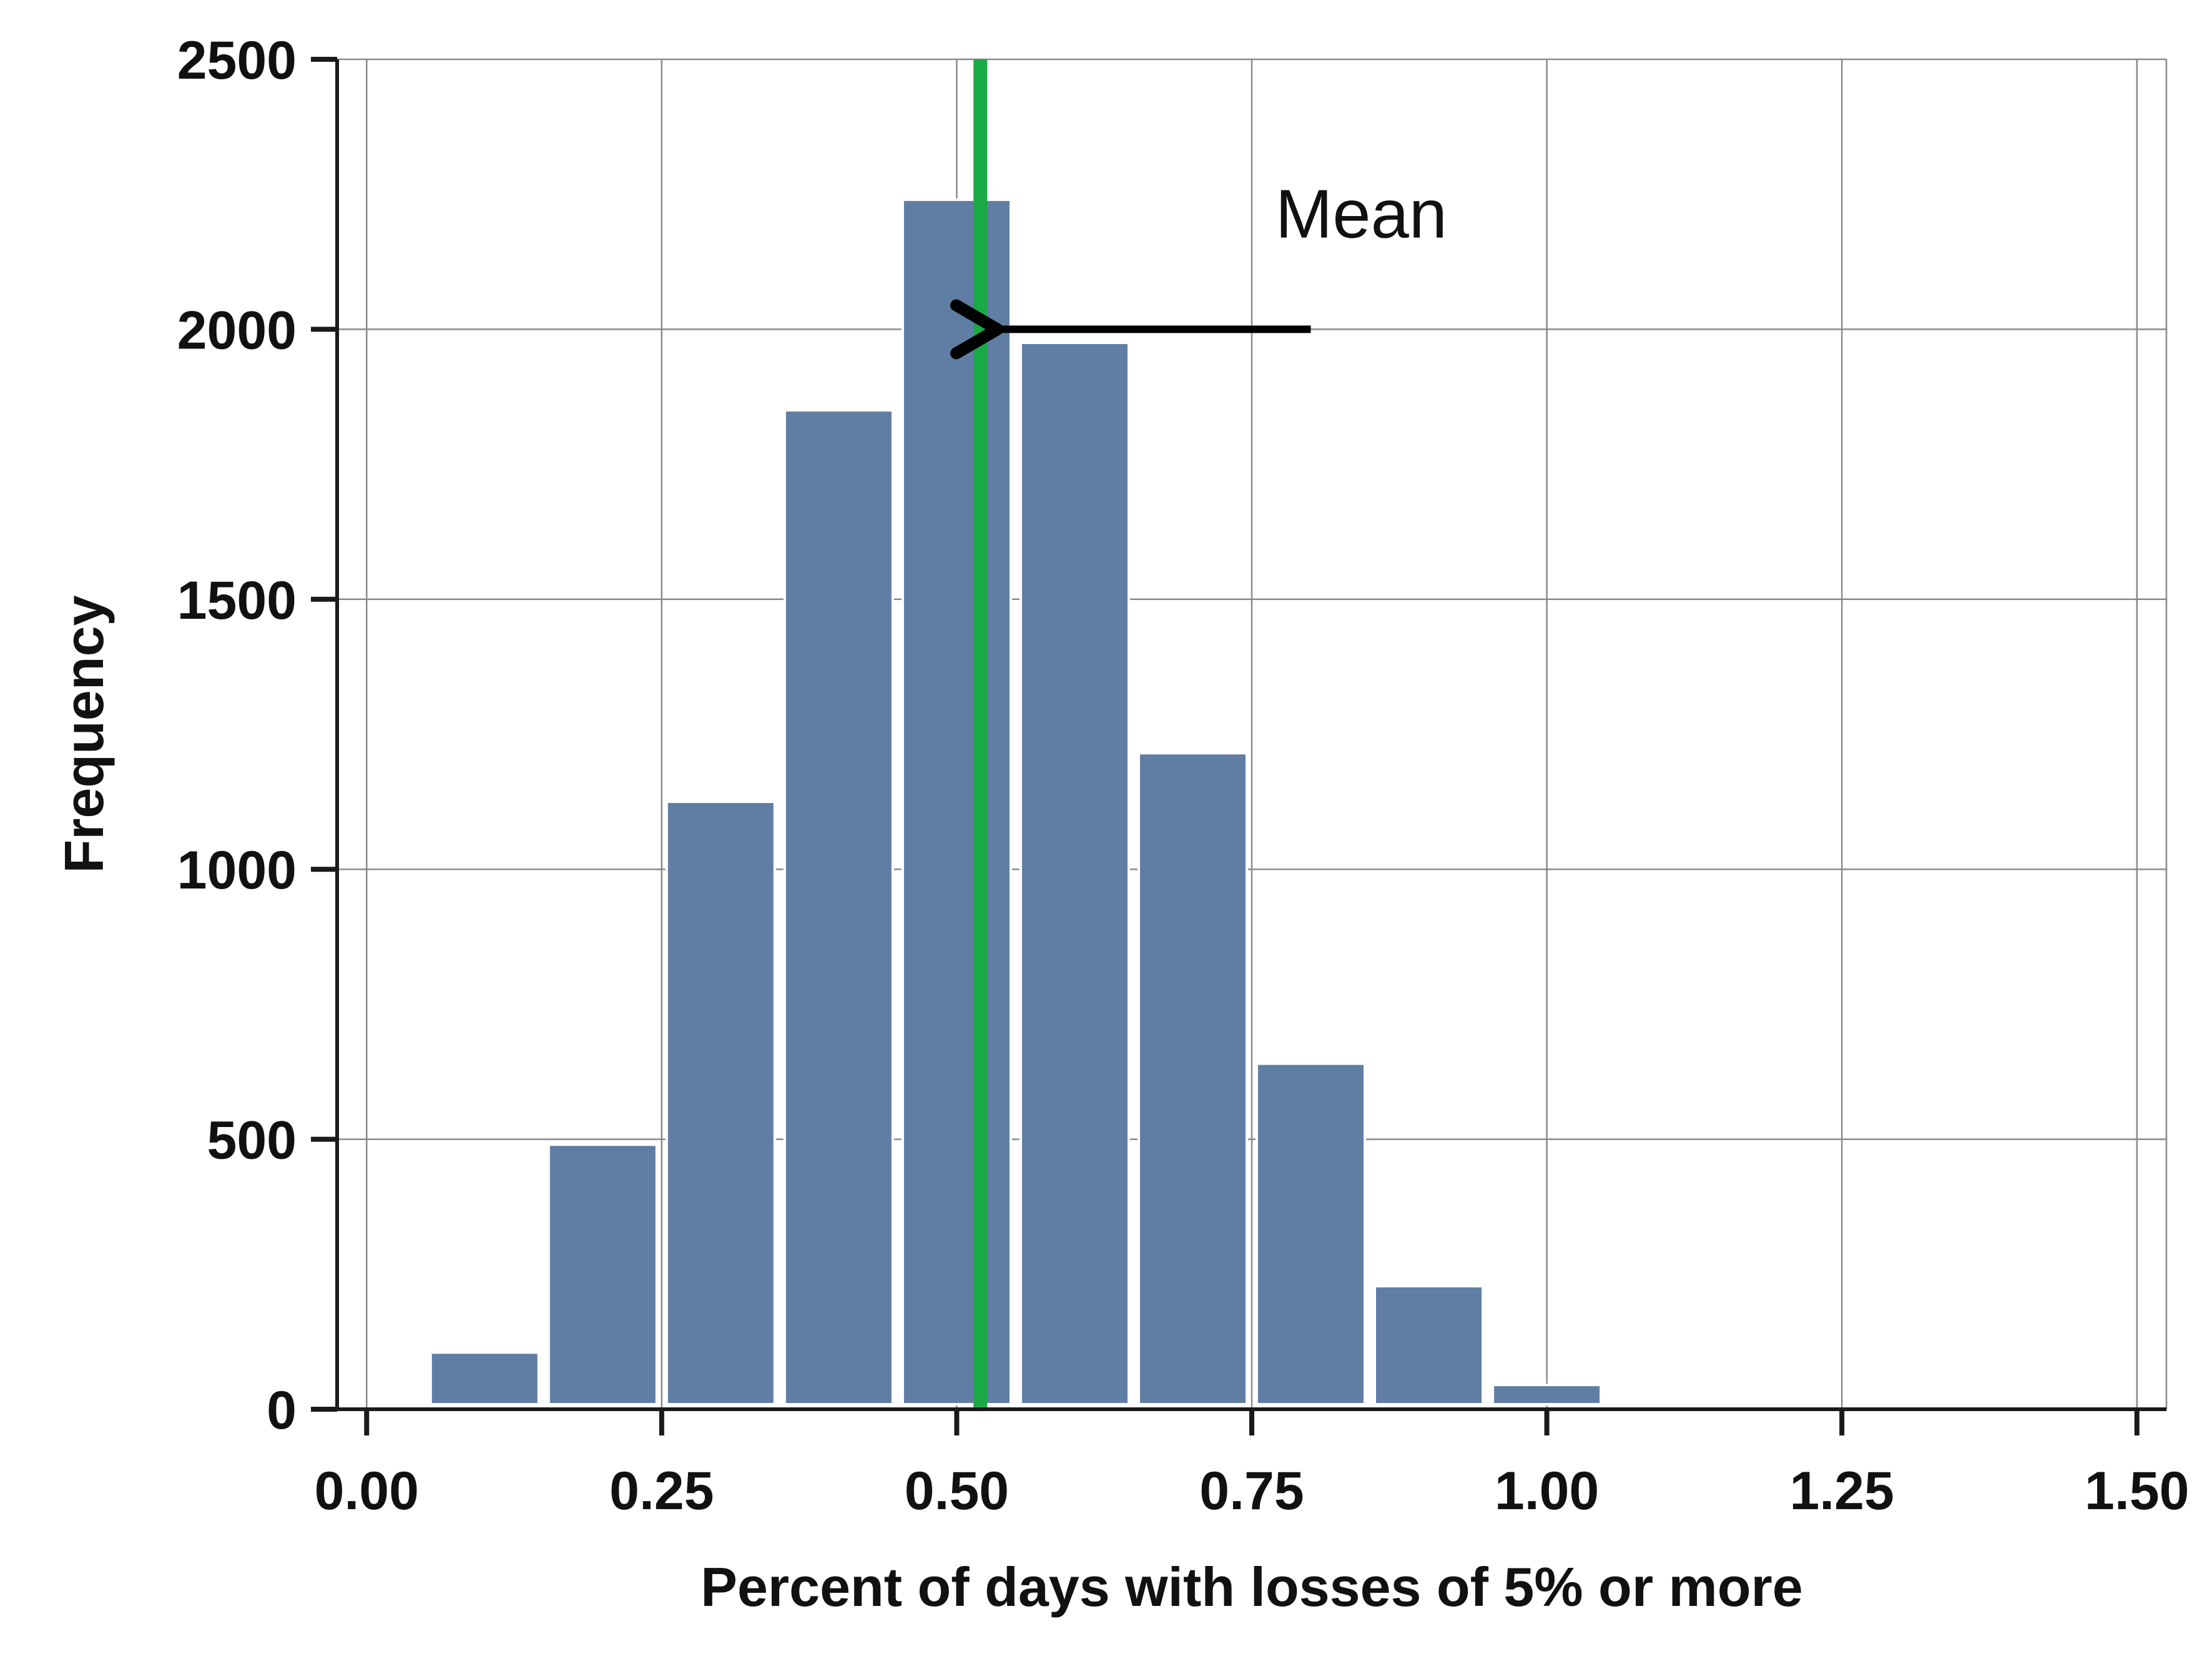 The height and width of the screenshot is (1659, 2212). What do you see at coordinates (282, 1410) in the screenshot?
I see `y-tick-label-0: 0` at bounding box center [282, 1410].